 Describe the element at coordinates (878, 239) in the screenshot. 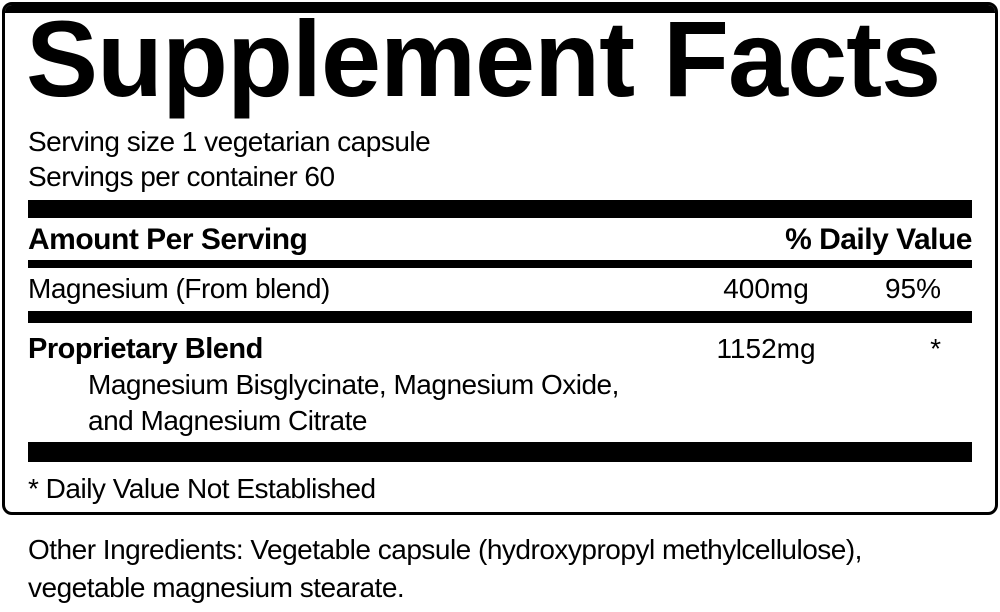

I see `percent-daily-value-header: % Daily Value` at that location.